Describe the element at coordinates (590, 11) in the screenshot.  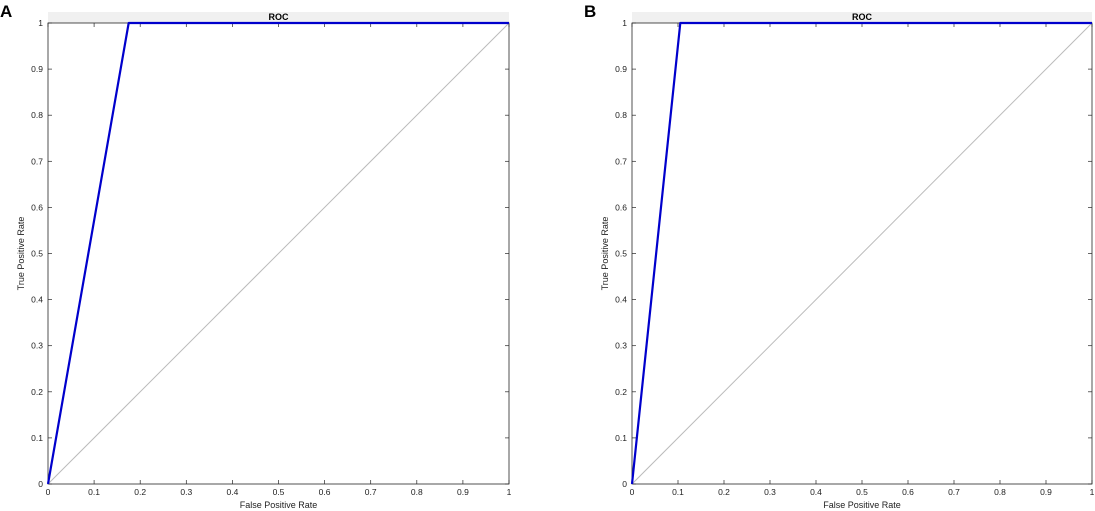
I see `panel-label: B` at that location.